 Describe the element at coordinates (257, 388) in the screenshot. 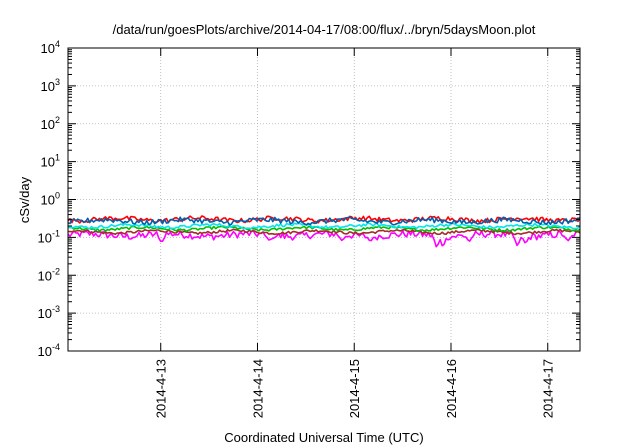

I see `x-tick-label: 2014-4-14` at that location.